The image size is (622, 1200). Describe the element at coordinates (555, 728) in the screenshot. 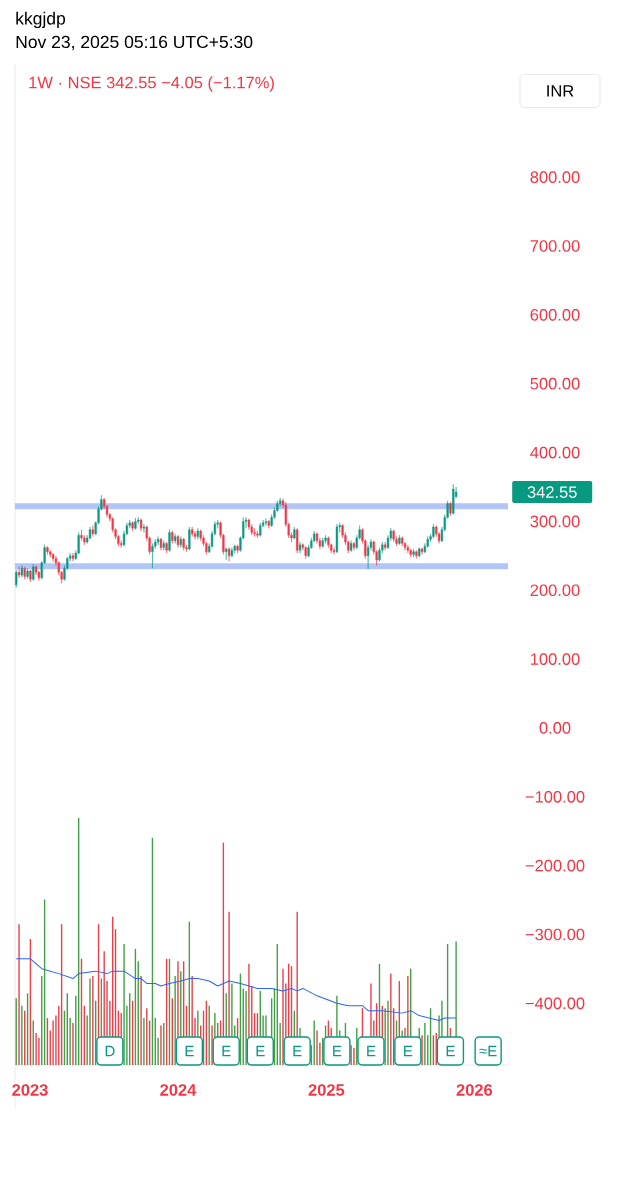

I see `y-tick-label: 0.00` at that location.